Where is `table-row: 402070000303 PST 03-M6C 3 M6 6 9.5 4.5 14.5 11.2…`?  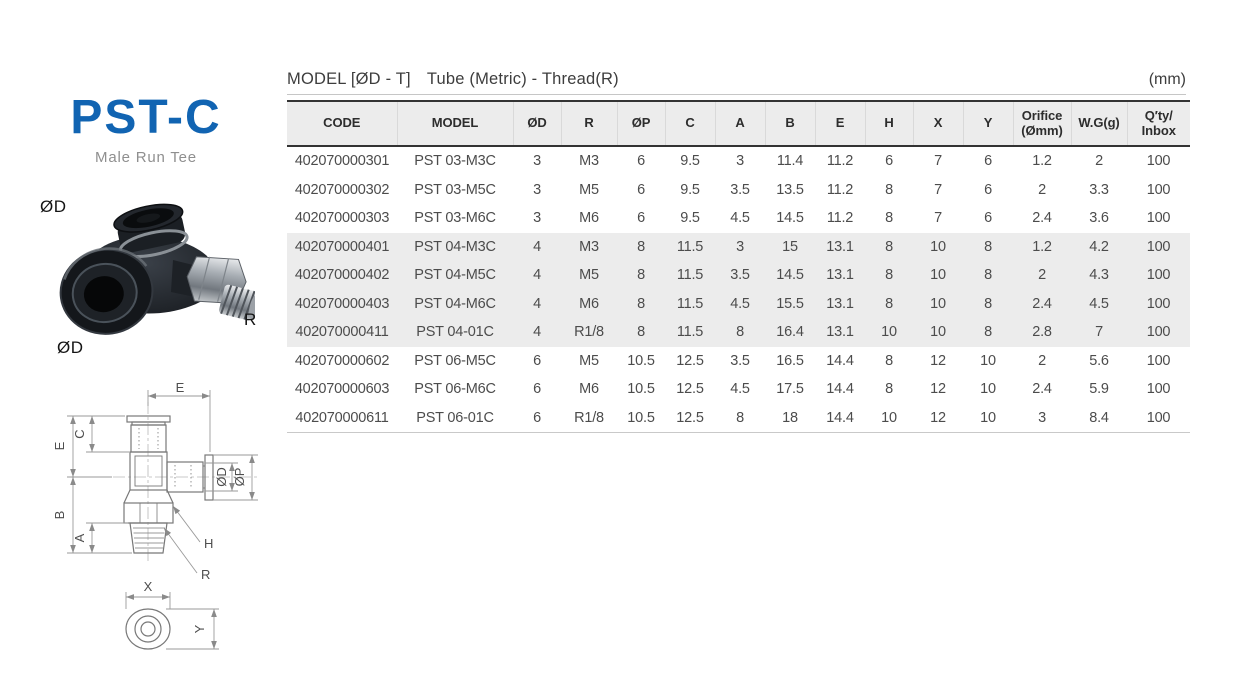 table-row: 402070000303 PST 03-M6C 3 M6 6 9.5 4.5 14.5 11.2… is located at coordinates (738, 218).